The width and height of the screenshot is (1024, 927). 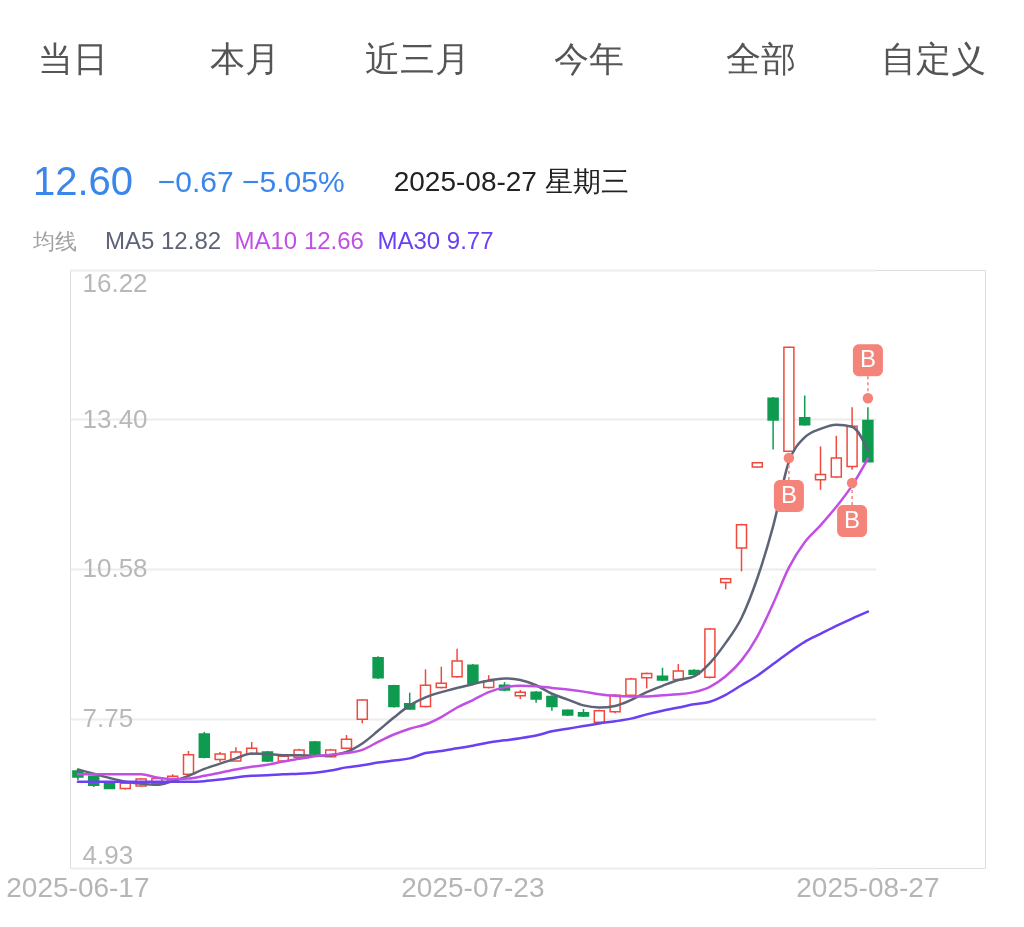 I want to click on y-tick-label: 7.75, so click(x=108, y=718).